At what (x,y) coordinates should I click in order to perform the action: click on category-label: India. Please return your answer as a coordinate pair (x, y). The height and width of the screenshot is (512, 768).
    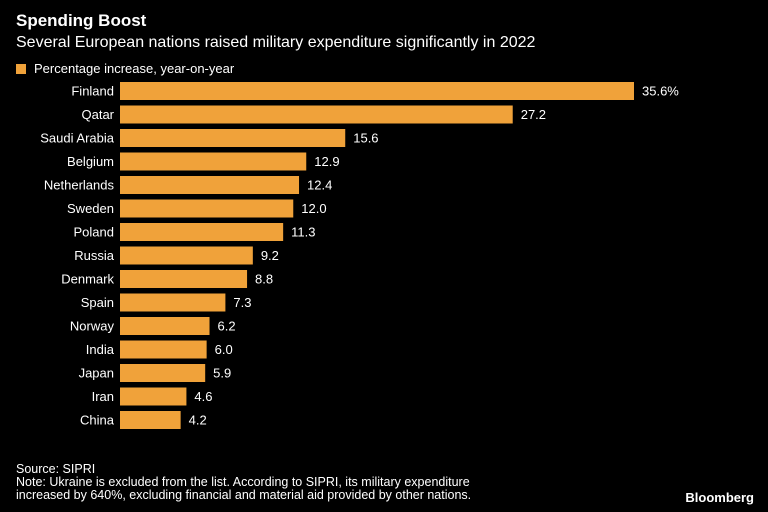
    Looking at the image, I should click on (100, 349).